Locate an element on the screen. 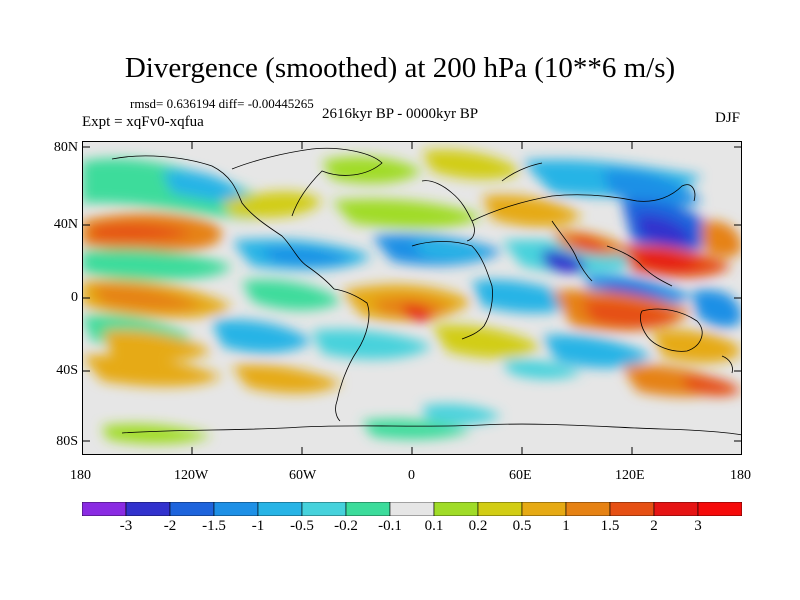 The width and height of the screenshot is (800, 600). lon-label-60w: 60W is located at coordinates (303, 475).